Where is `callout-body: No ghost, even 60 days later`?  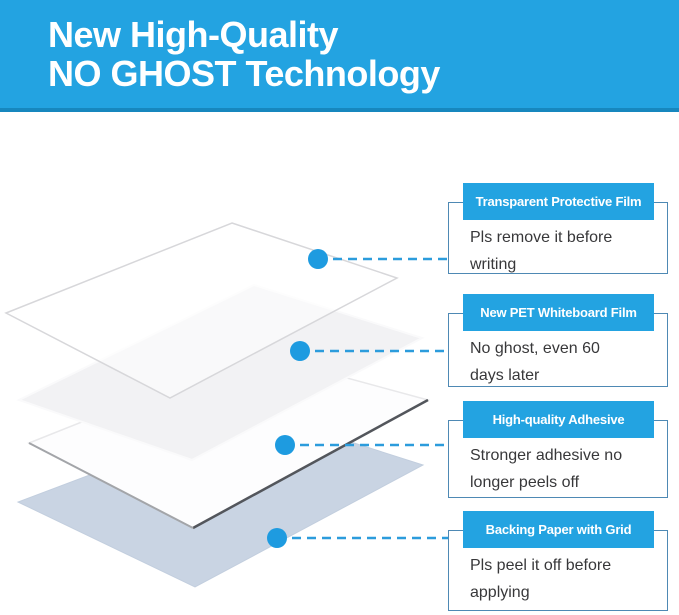 callout-body: No ghost, even 60 days later is located at coordinates (565, 362).